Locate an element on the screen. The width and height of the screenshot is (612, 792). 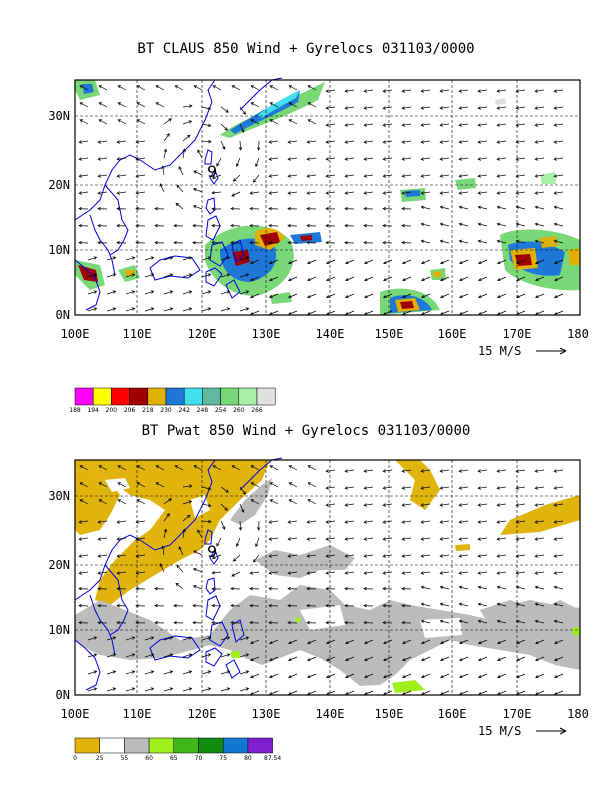
colorbar-label: 206 is located at coordinates (130, 410).